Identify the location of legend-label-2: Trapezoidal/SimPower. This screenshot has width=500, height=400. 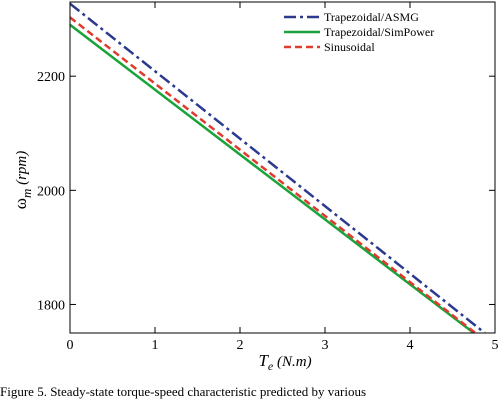
(379, 32).